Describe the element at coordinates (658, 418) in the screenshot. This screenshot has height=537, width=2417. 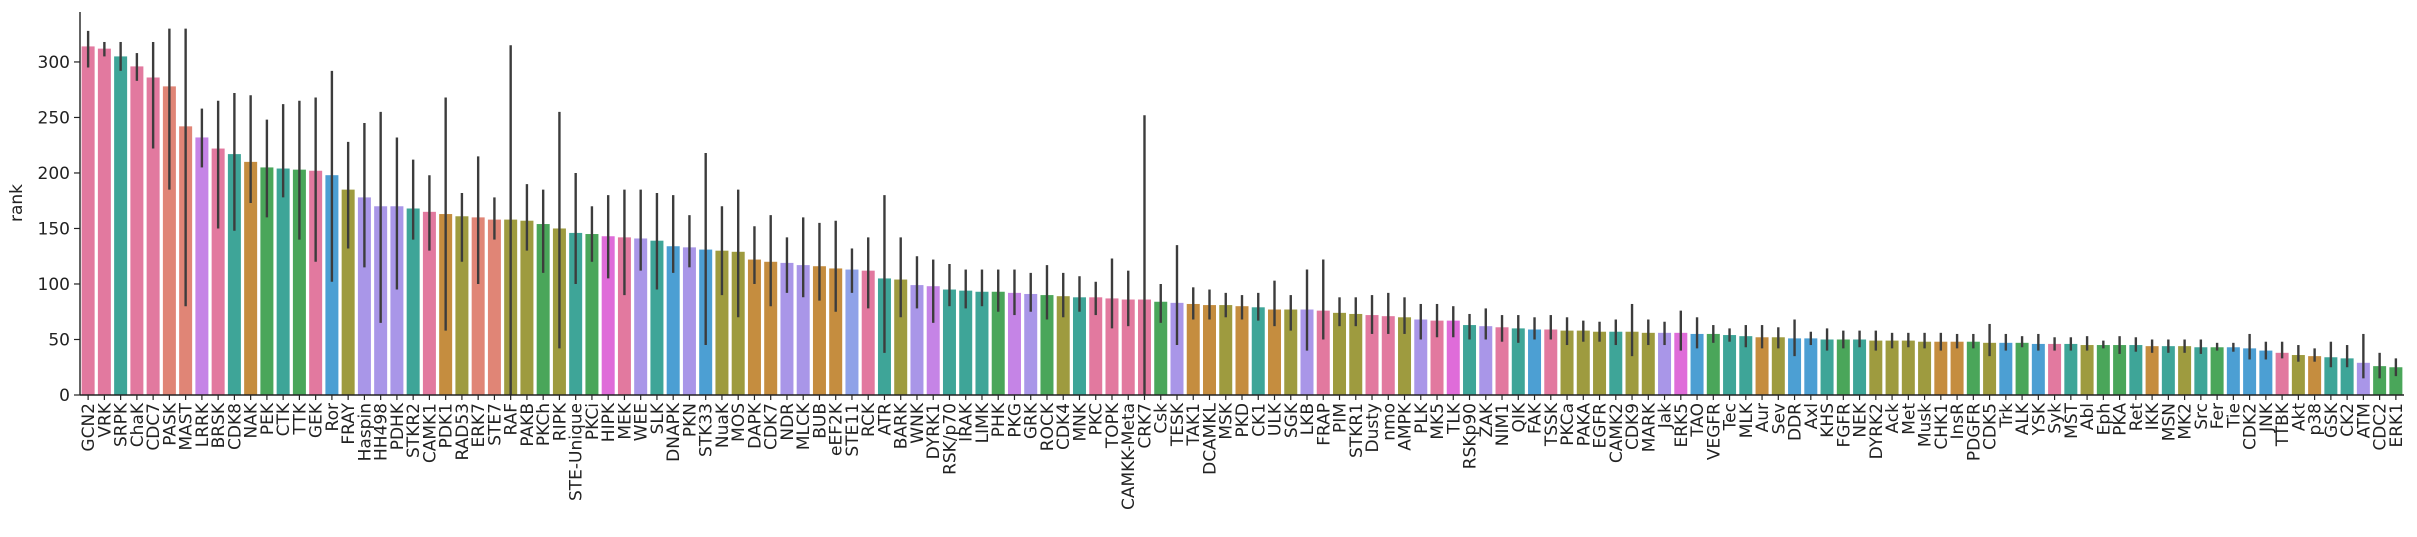
I see `x-tick-label: SLK` at that location.